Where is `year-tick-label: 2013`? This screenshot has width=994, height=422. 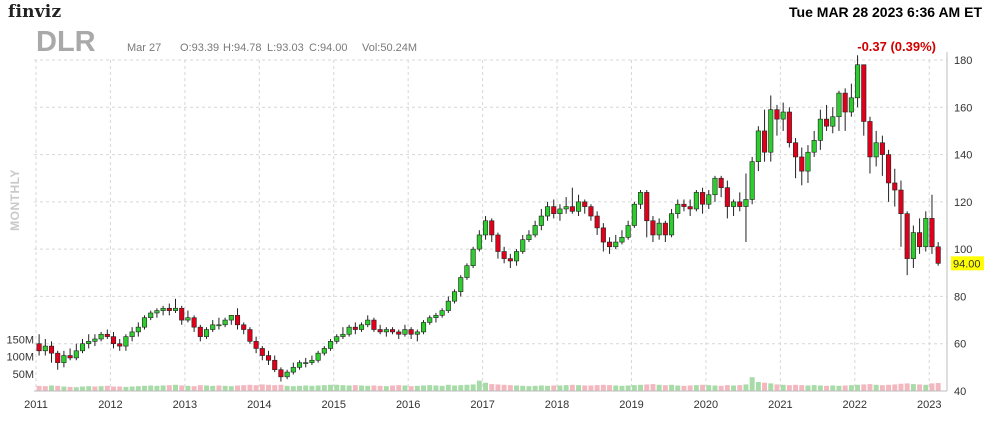
year-tick-label: 2013 is located at coordinates (185, 405).